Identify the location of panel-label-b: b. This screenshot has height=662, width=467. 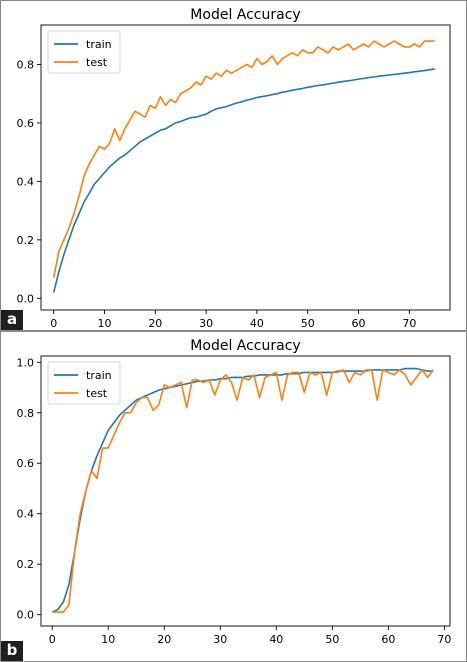
(12, 651).